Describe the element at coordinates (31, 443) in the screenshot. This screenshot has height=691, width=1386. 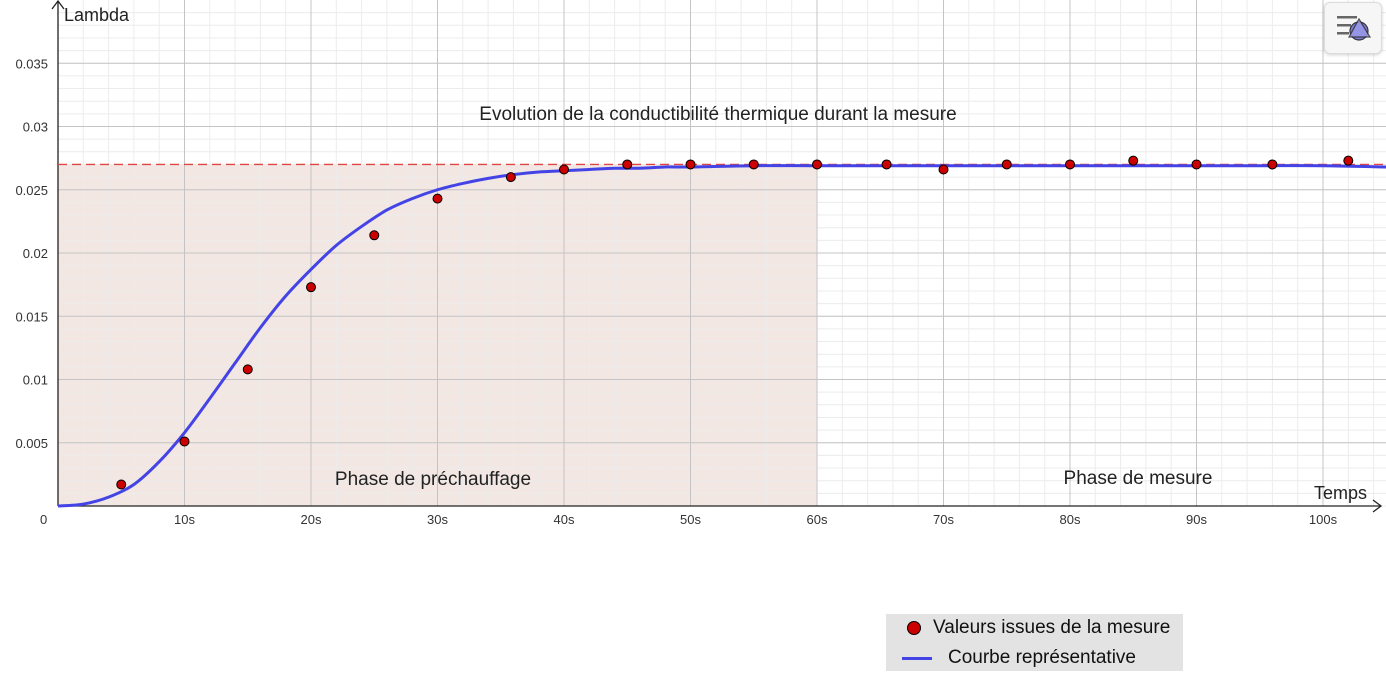
I see `y-tick-label: 0.005` at that location.